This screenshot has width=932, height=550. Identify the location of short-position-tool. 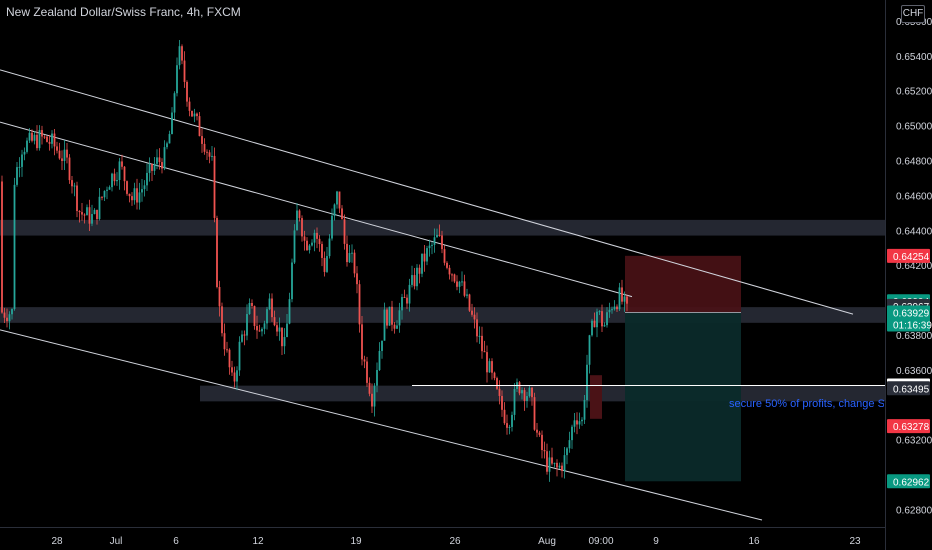
(665, 368).